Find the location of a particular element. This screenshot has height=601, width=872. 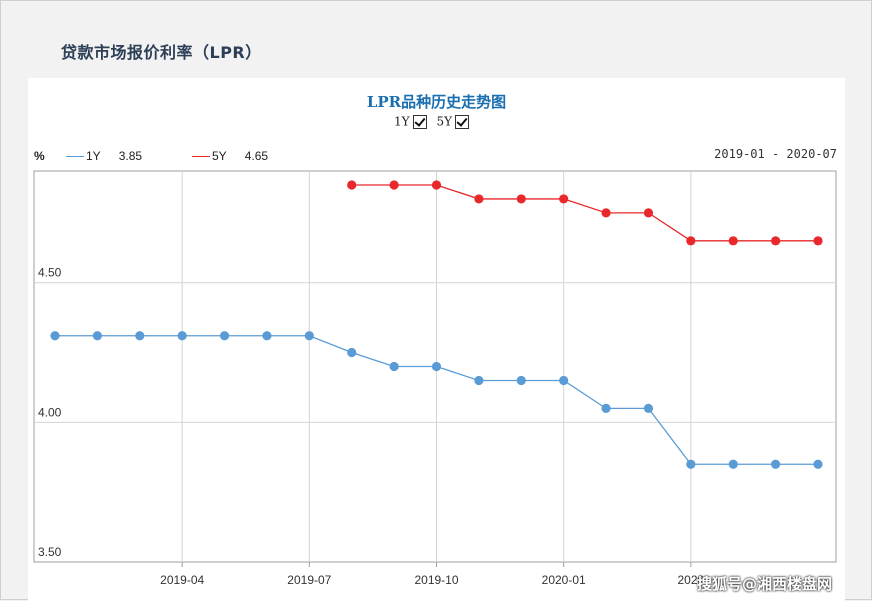

x-tick-label: 2019-10 is located at coordinates (436, 580).